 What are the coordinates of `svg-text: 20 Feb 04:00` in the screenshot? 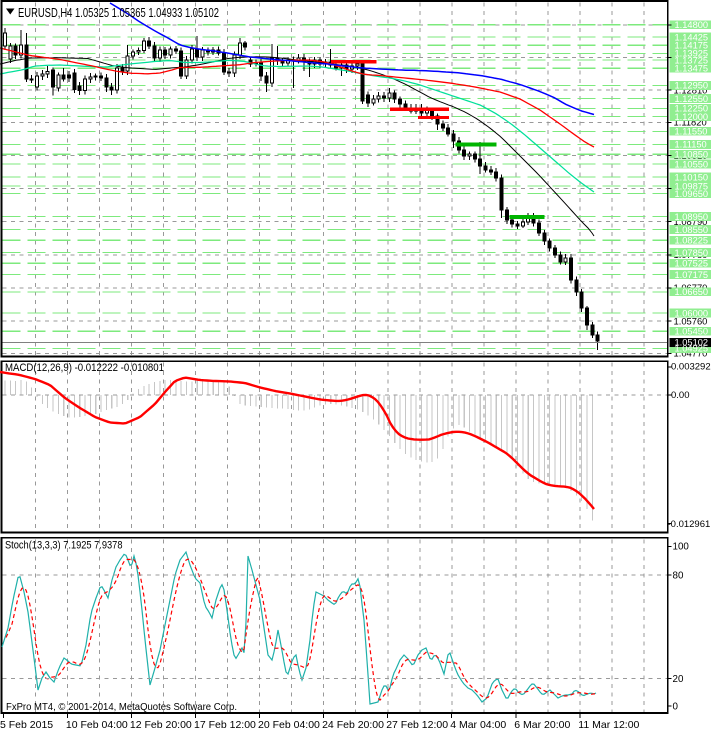 It's located at (289, 725).